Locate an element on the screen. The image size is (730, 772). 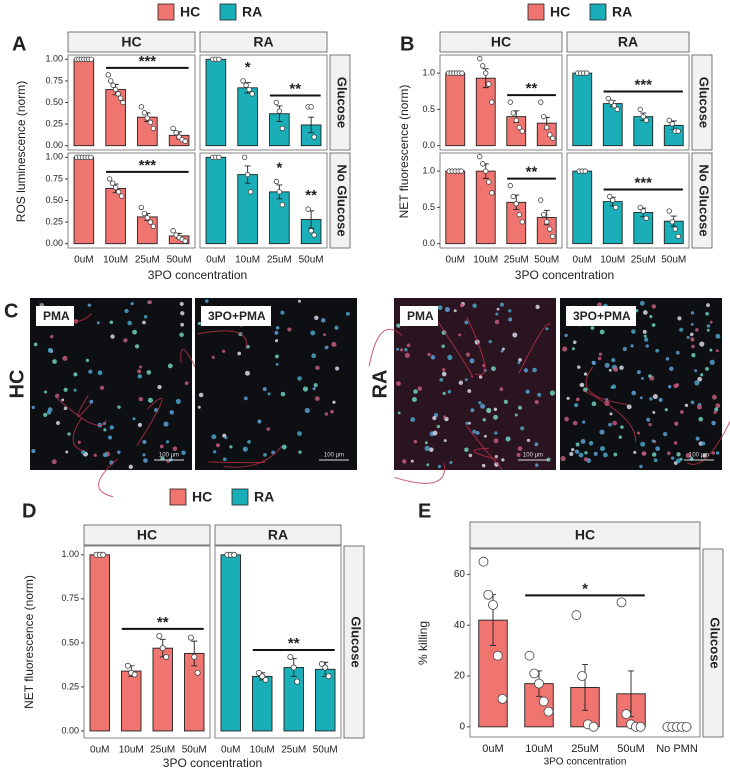
group-label: HC is located at coordinates (17, 384).